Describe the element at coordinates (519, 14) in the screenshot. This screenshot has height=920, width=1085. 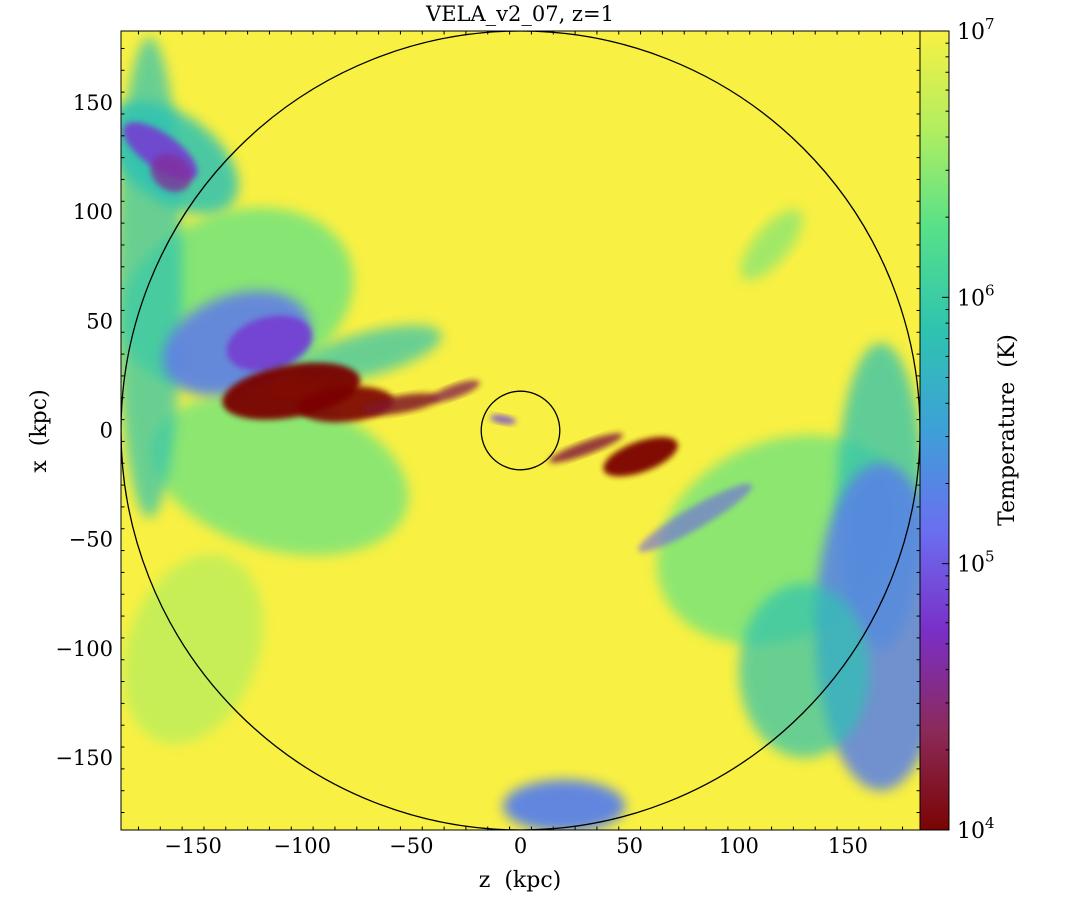
I see `chart-title: VELA_v2_07, z=1` at that location.